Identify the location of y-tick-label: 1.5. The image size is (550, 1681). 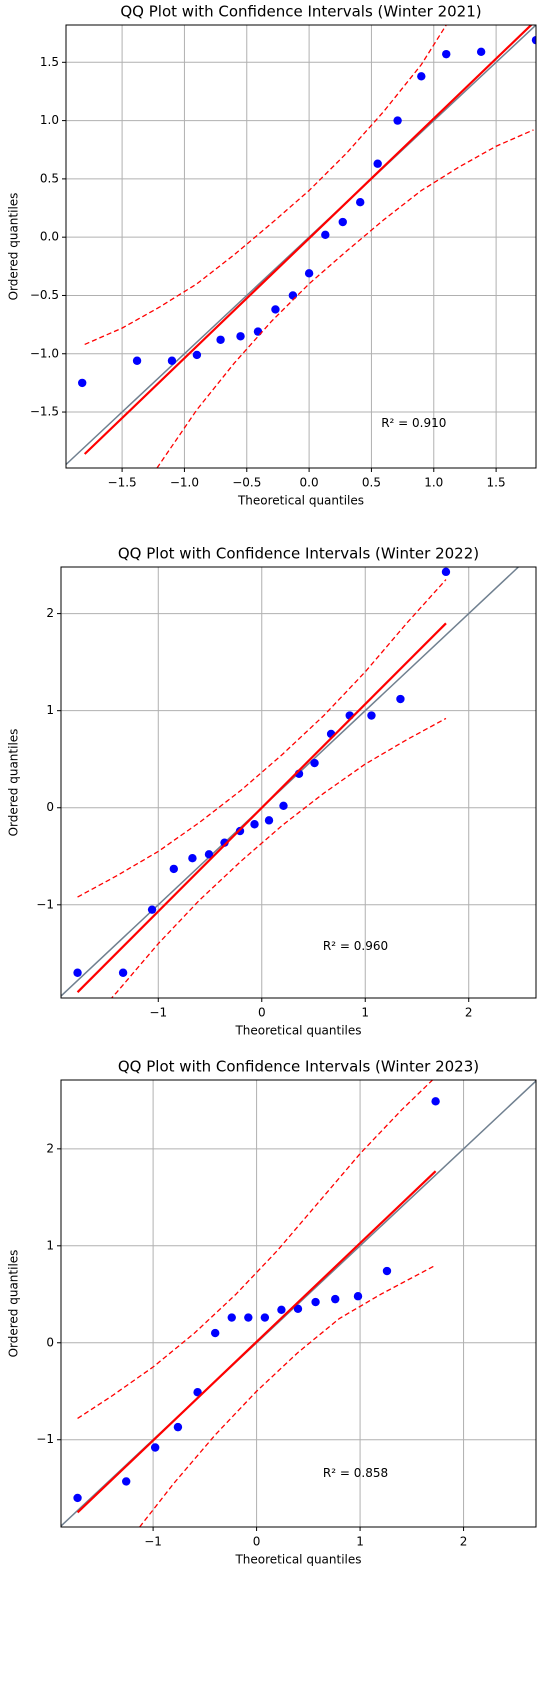
(49, 62).